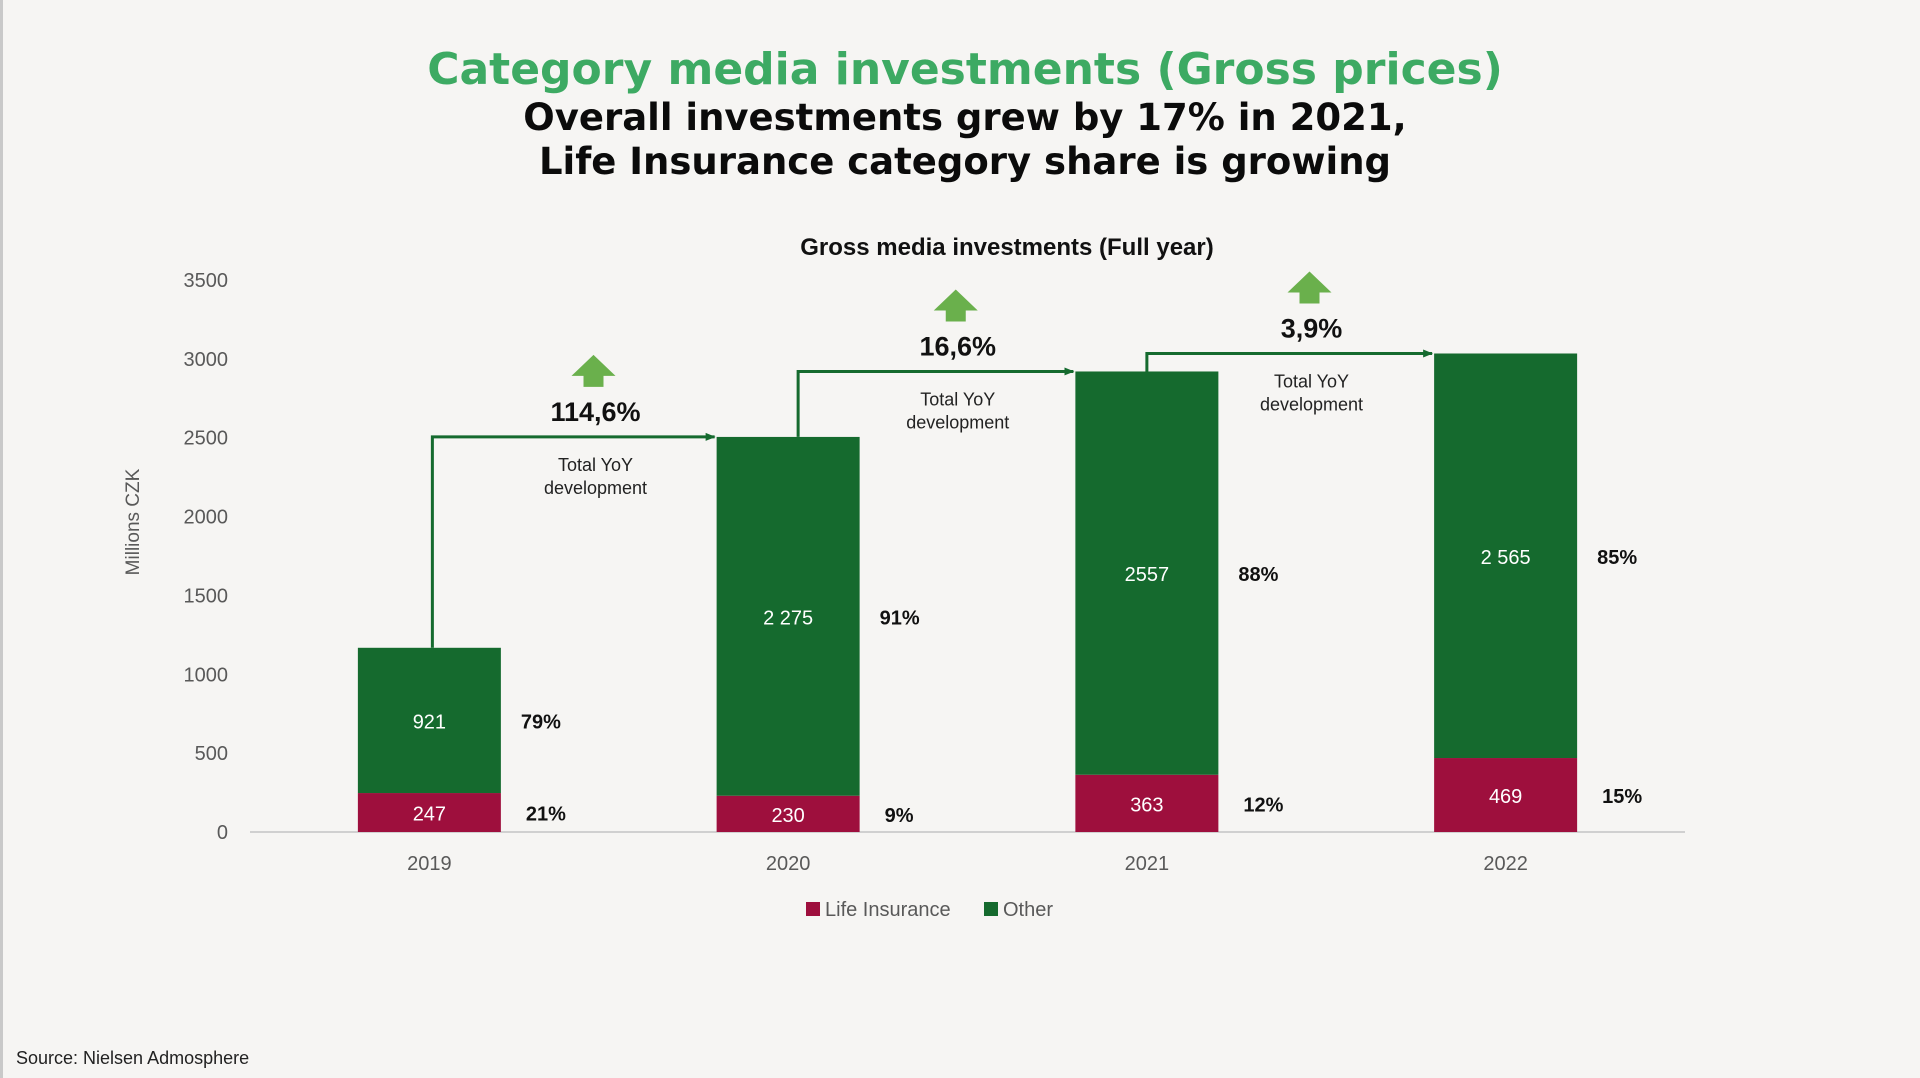  I want to click on share-label-other: 85%, so click(1617, 558).